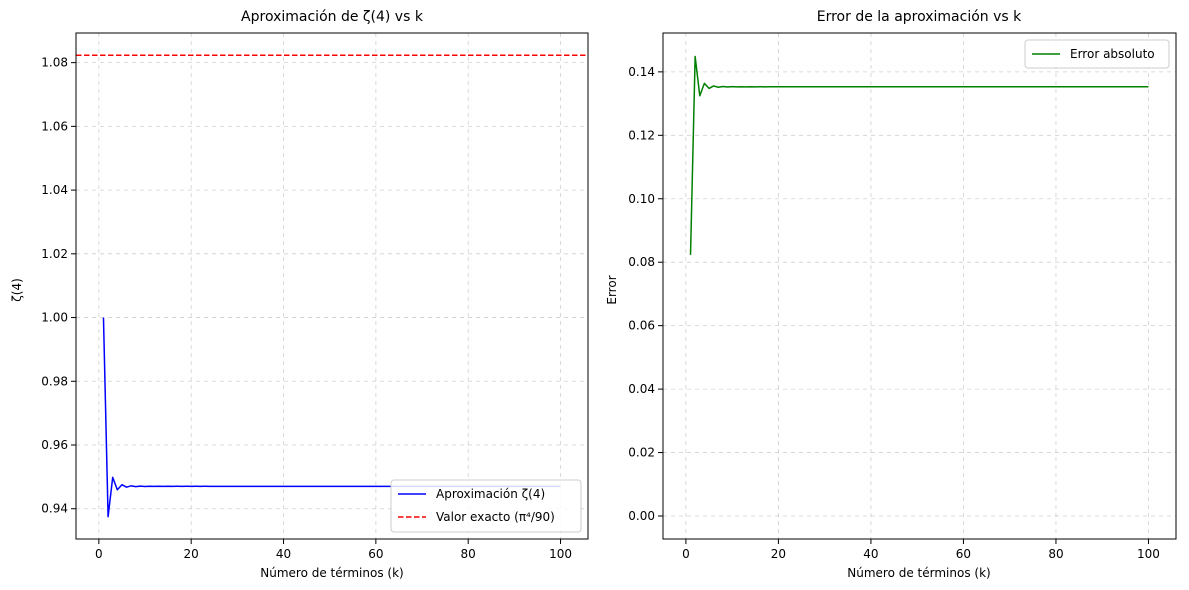  I want to click on y-tick-label: 0.98, so click(54, 381).